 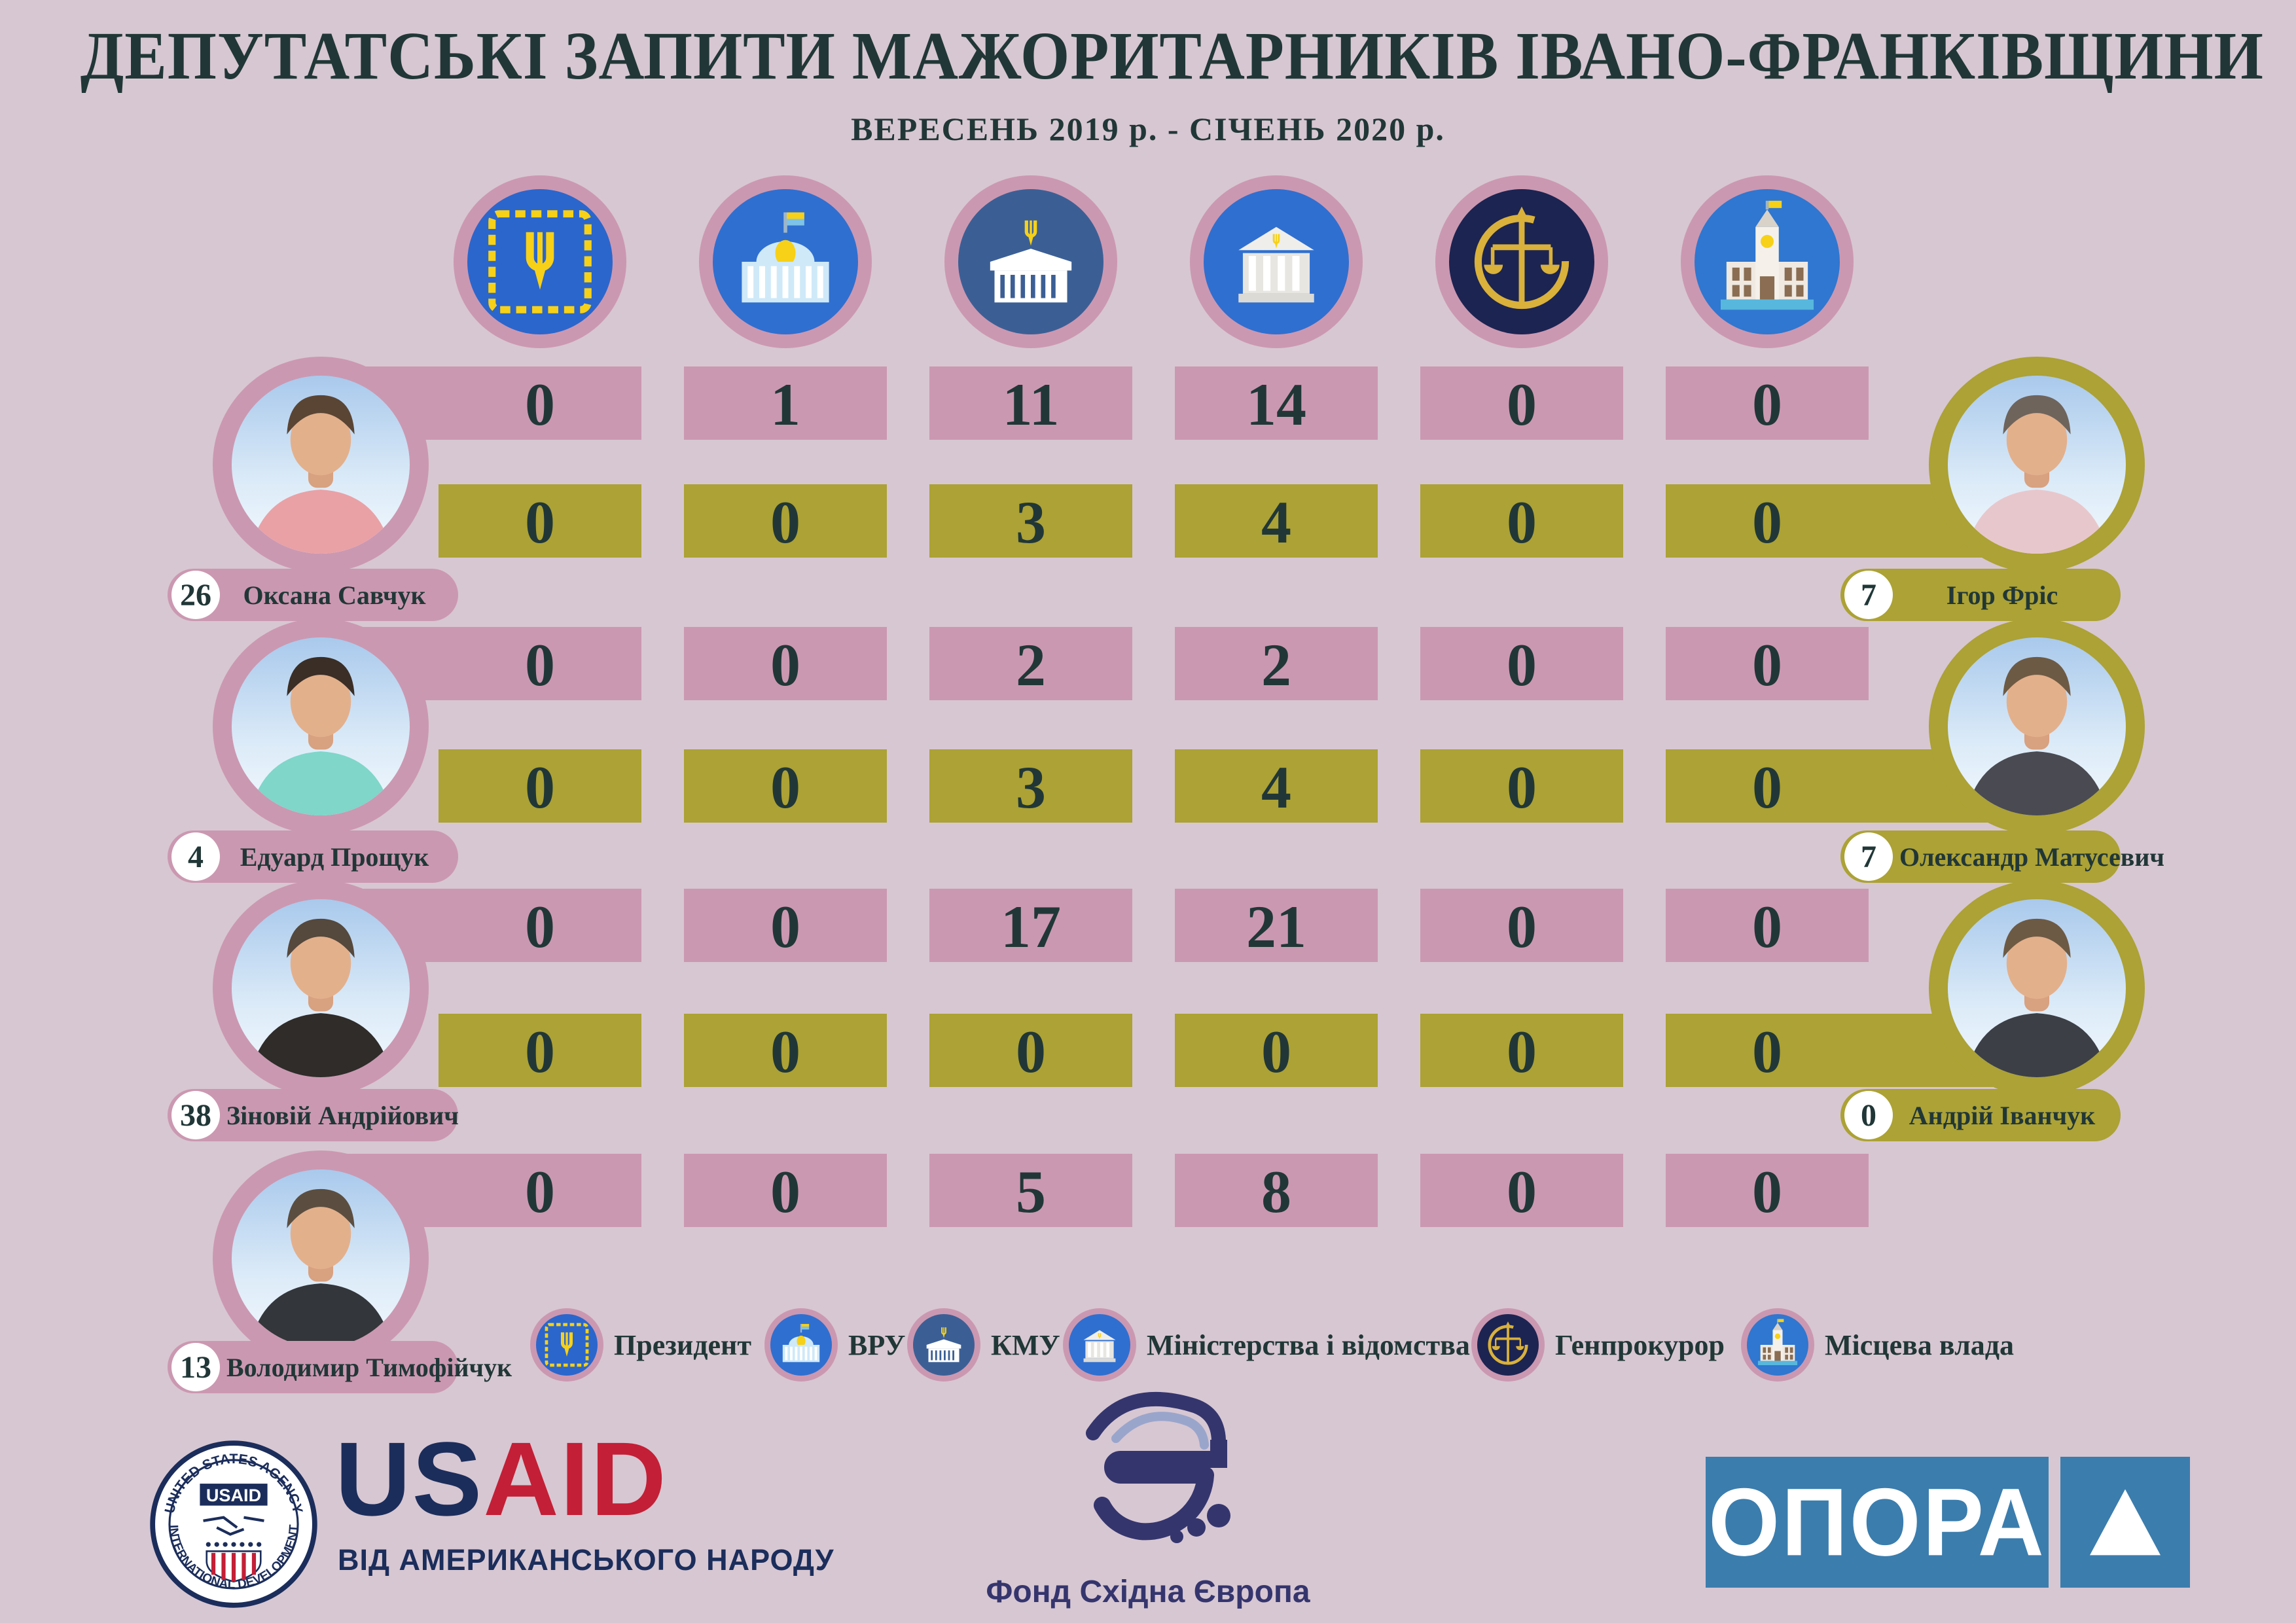 What do you see at coordinates (1276, 403) in the screenshot?
I see `value-cell: 14` at bounding box center [1276, 403].